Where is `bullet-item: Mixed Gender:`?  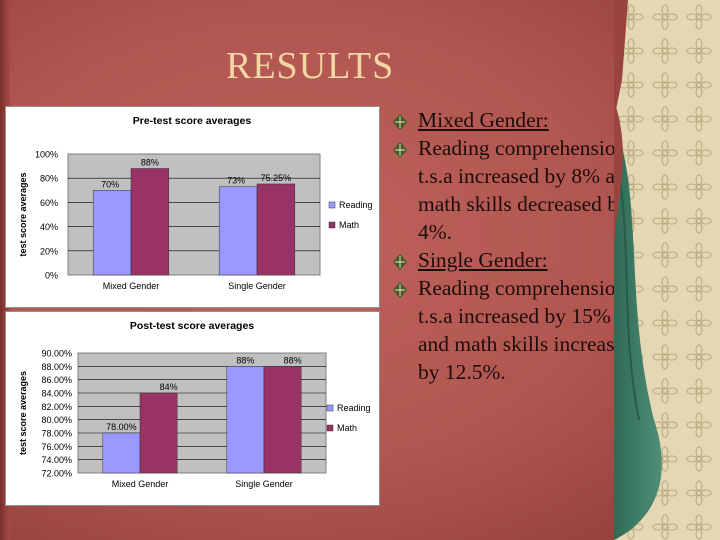 bullet-item: Mixed Gender: is located at coordinates (517, 120).